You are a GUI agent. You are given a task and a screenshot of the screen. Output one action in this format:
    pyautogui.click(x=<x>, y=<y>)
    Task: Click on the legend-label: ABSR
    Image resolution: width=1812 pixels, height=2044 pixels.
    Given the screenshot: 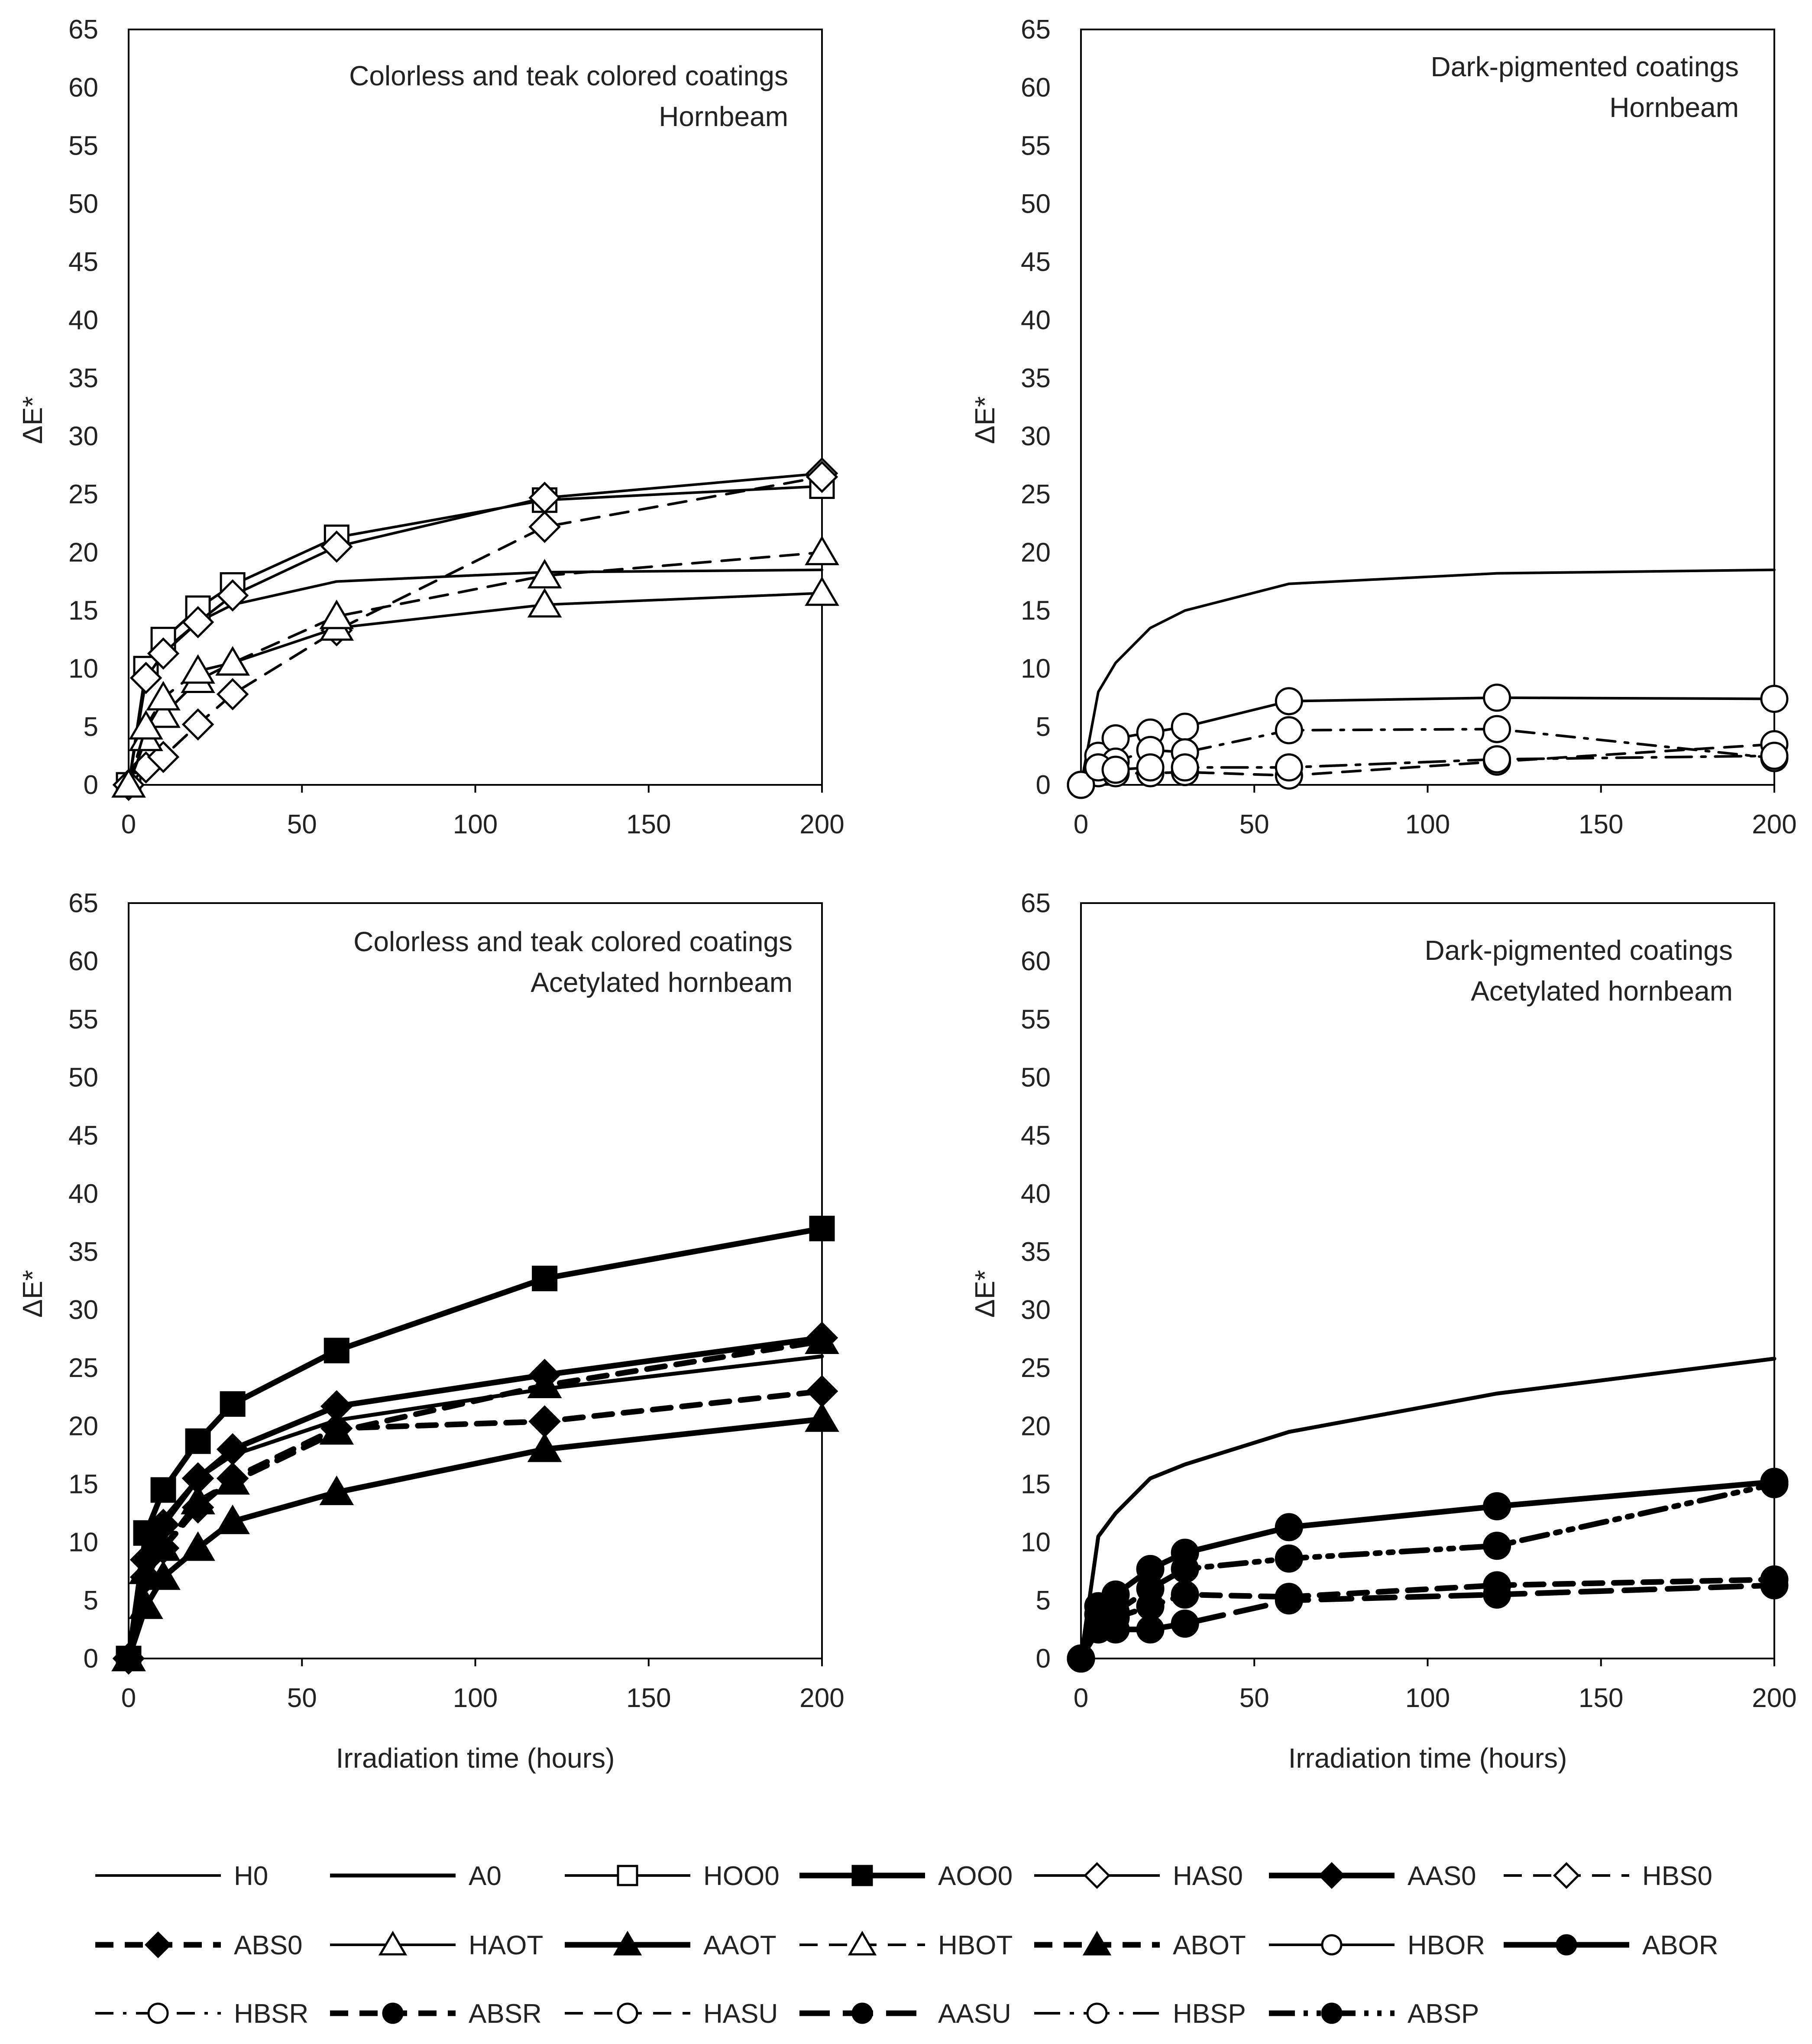 What is the action you would take?
    pyautogui.click(x=505, y=2014)
    